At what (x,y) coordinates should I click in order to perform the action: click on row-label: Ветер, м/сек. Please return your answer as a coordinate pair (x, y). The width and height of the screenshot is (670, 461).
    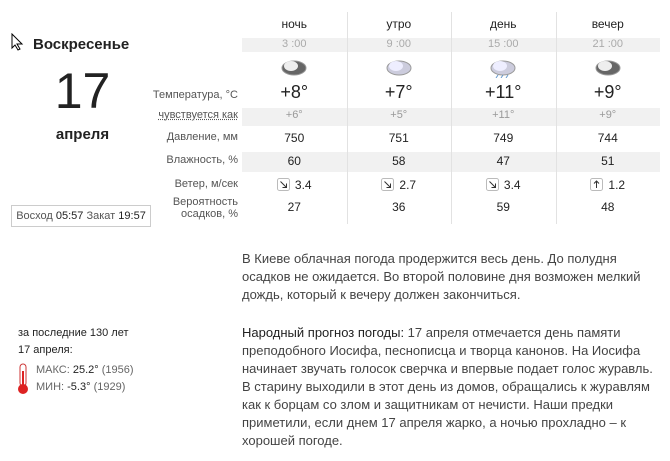
    Looking at the image, I should click on (206, 184).